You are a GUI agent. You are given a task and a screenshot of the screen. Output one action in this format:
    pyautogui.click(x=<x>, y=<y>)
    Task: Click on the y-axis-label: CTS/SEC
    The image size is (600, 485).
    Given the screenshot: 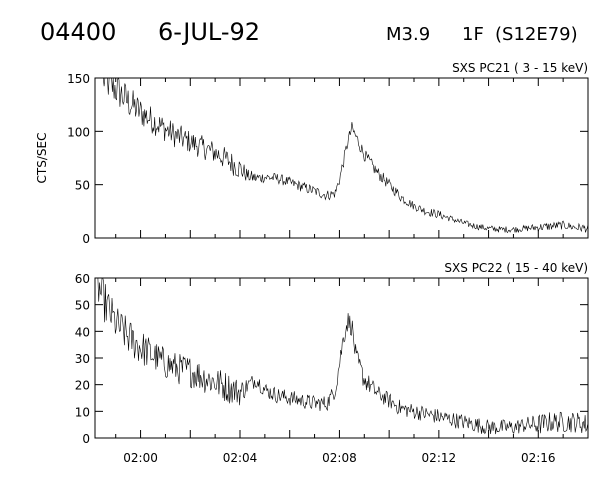 What is the action you would take?
    pyautogui.click(x=42, y=158)
    